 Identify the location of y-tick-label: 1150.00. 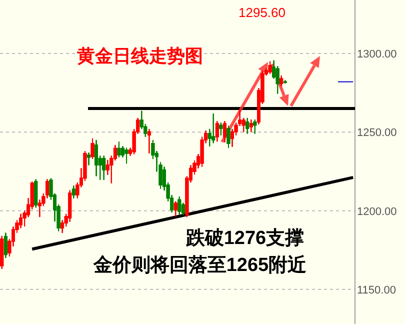
(376, 290).